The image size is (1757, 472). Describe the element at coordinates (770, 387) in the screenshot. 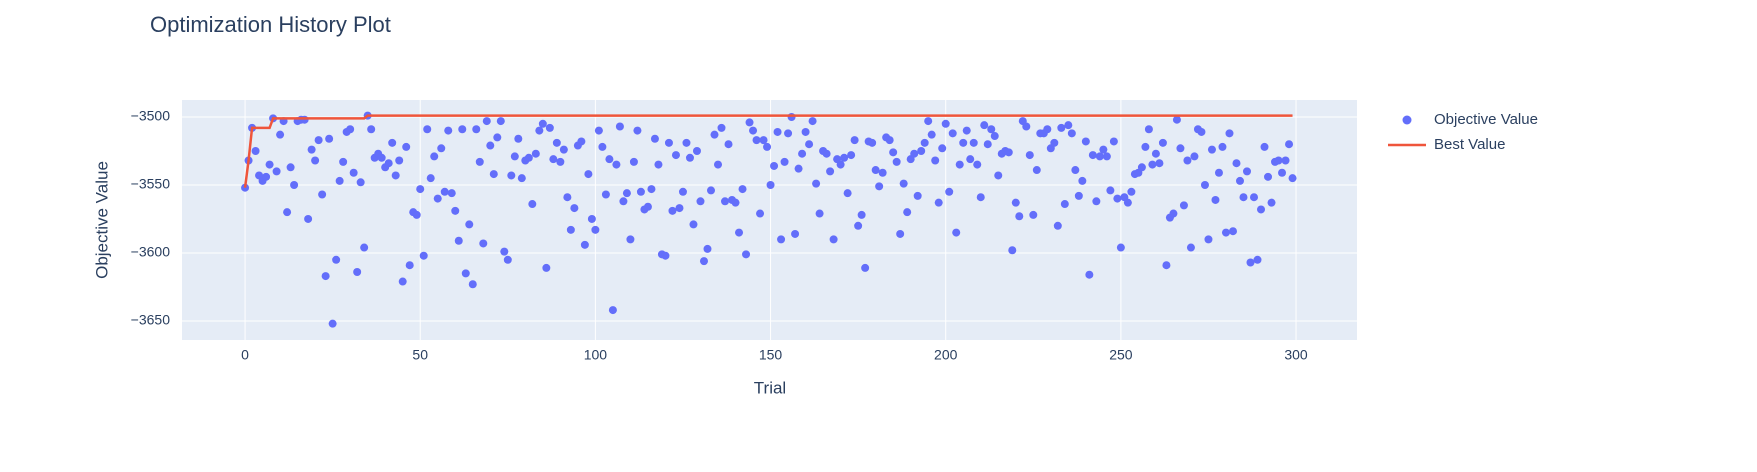

I see `x-axis-title: Trial` at that location.